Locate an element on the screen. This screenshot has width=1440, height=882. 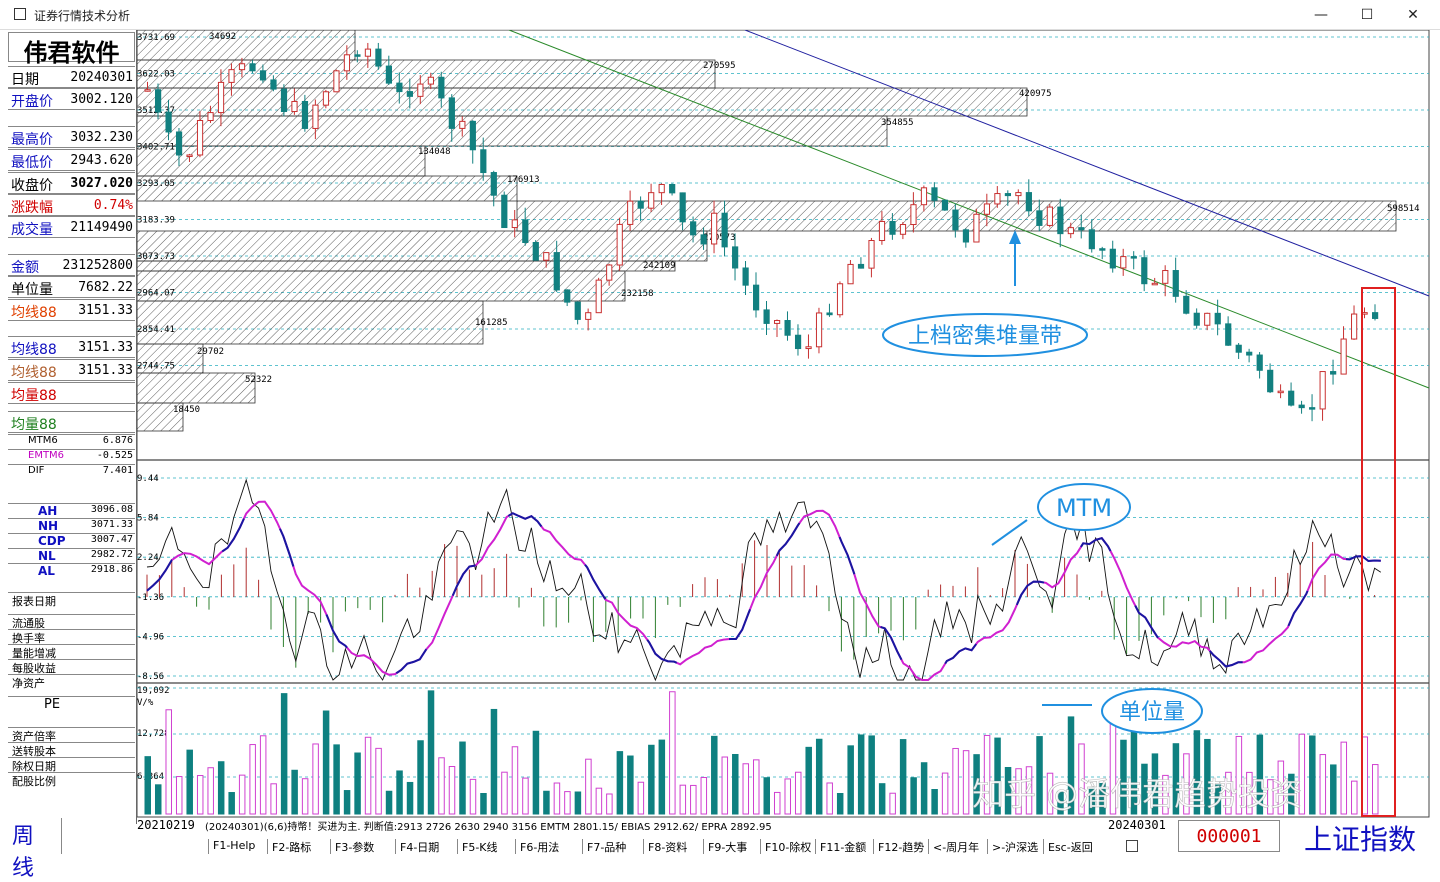
window-title: 证券行情技术分析 is located at coordinates (82, 16).